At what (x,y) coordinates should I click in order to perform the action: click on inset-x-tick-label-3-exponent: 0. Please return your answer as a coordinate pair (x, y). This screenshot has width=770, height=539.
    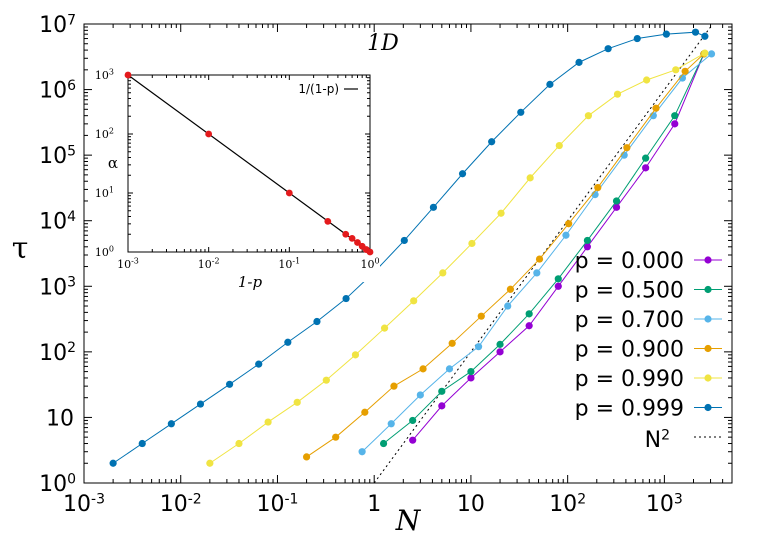
    Looking at the image, I should click on (376, 261).